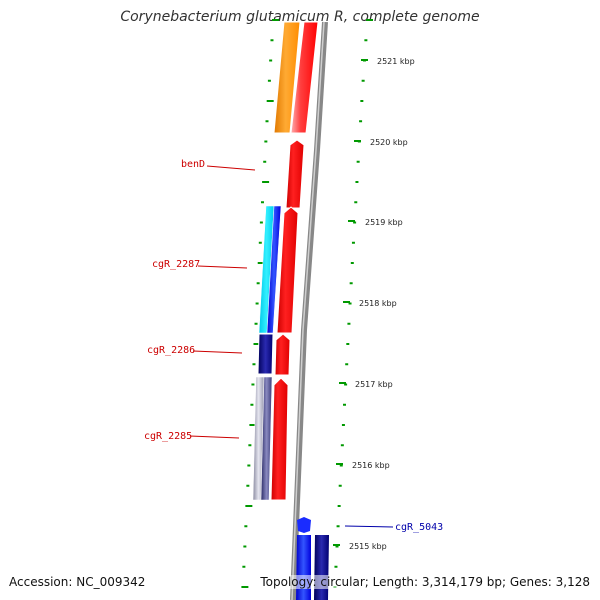  What do you see at coordinates (265, 354) in the screenshot?
I see `gene-cgR_2286-block` at bounding box center [265, 354].